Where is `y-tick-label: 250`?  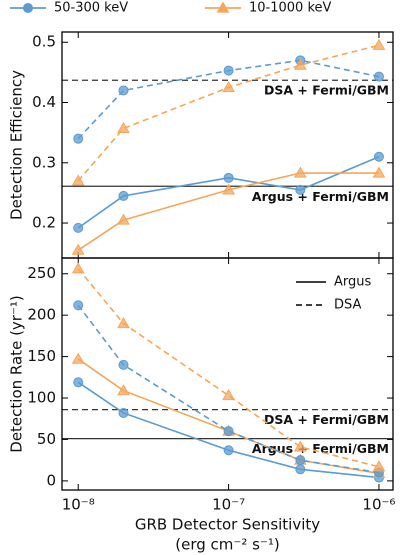
y-tick-label: 250 is located at coordinates (41, 273).